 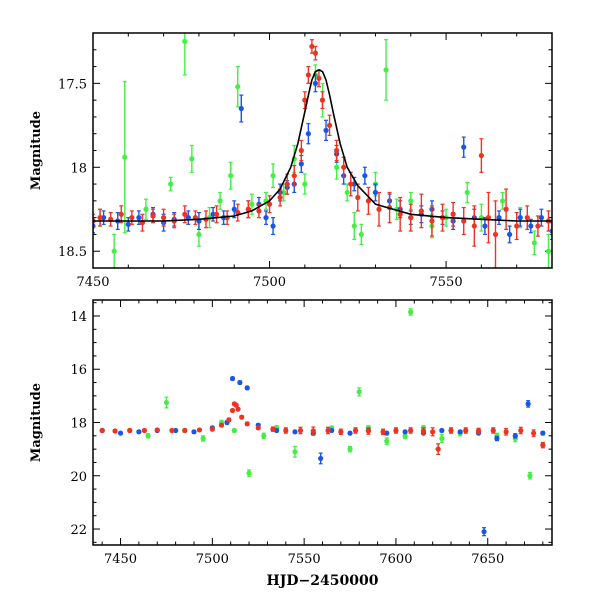 I want to click on y-tick-label: 16, so click(x=78, y=370).